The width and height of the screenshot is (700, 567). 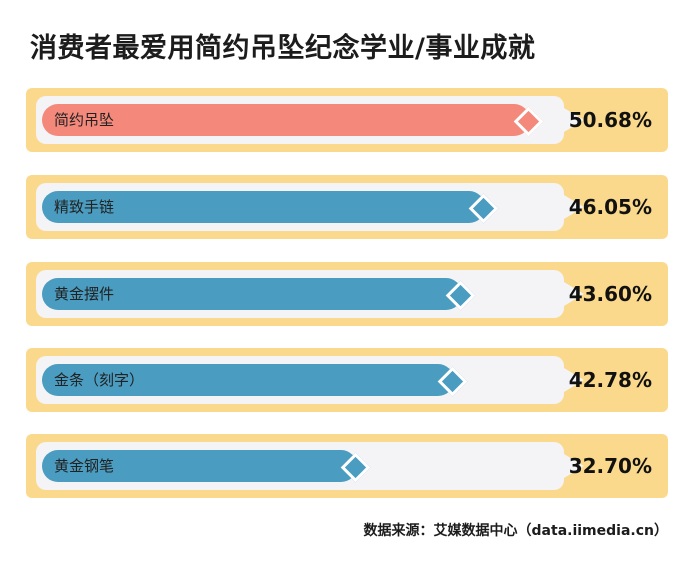 What do you see at coordinates (610, 380) in the screenshot?
I see `value-label: 42.78%` at bounding box center [610, 380].